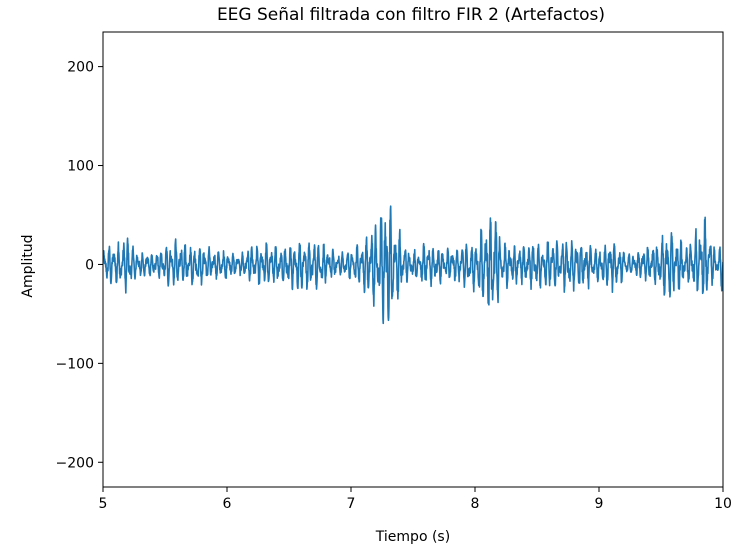  I want to click on y-axis: −200 −100 0 100 200, so click(79, 265).